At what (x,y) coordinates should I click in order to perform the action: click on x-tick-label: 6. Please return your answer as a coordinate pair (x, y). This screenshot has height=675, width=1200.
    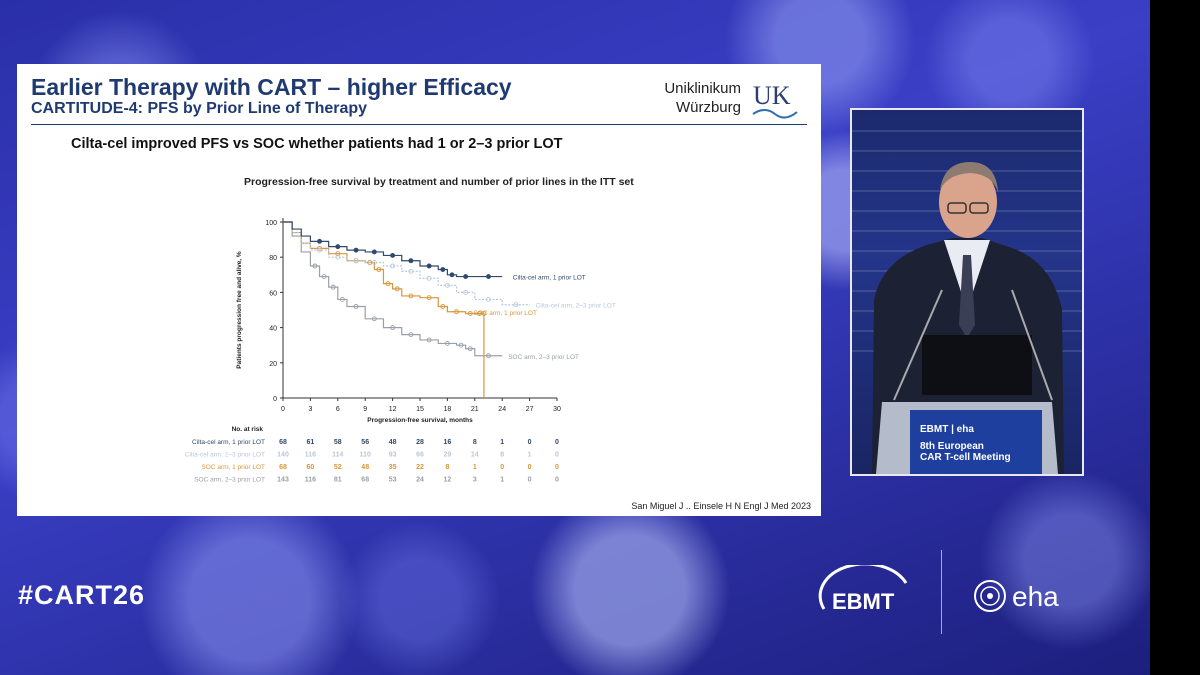
    Looking at the image, I should click on (338, 409).